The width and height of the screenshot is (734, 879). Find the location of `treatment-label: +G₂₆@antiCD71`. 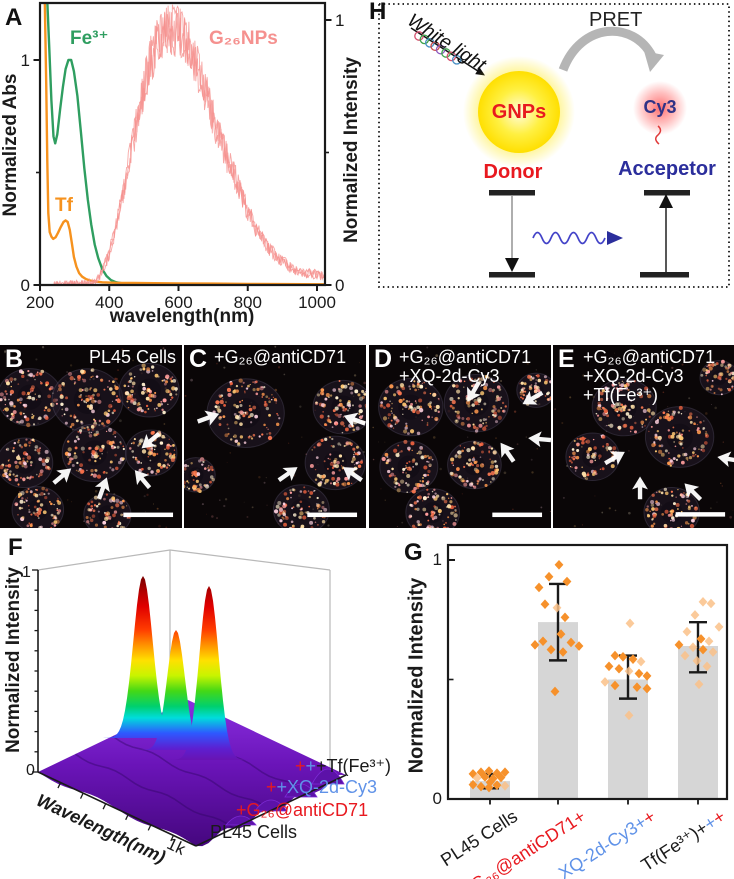

treatment-label: +G₂₆@antiCD71 is located at coordinates (280, 357).